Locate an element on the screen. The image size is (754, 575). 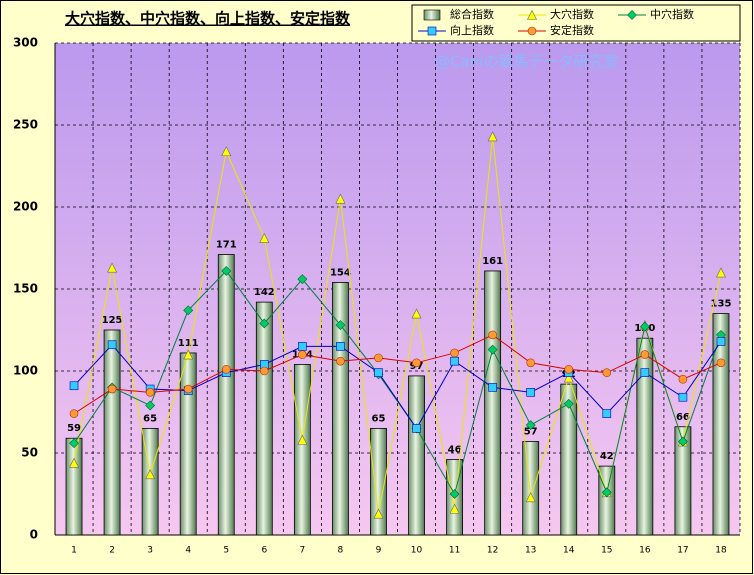
data-label: 111 is located at coordinates (188, 343).